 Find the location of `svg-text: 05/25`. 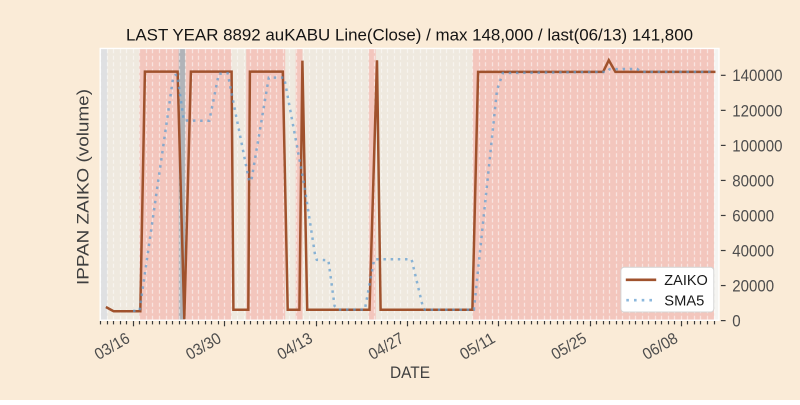

svg-text: 05/25 is located at coordinates (568, 346).